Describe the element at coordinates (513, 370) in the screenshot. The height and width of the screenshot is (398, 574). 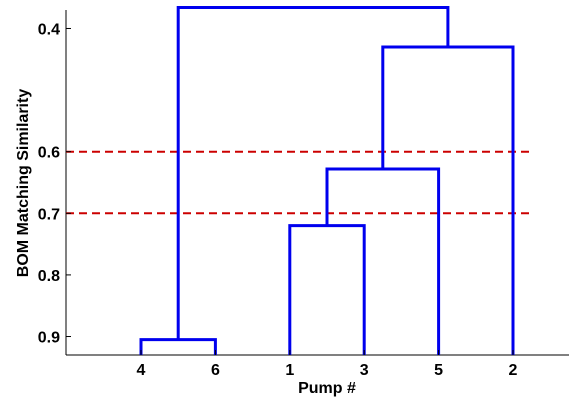
I see `x-tick-label: 2` at that location.